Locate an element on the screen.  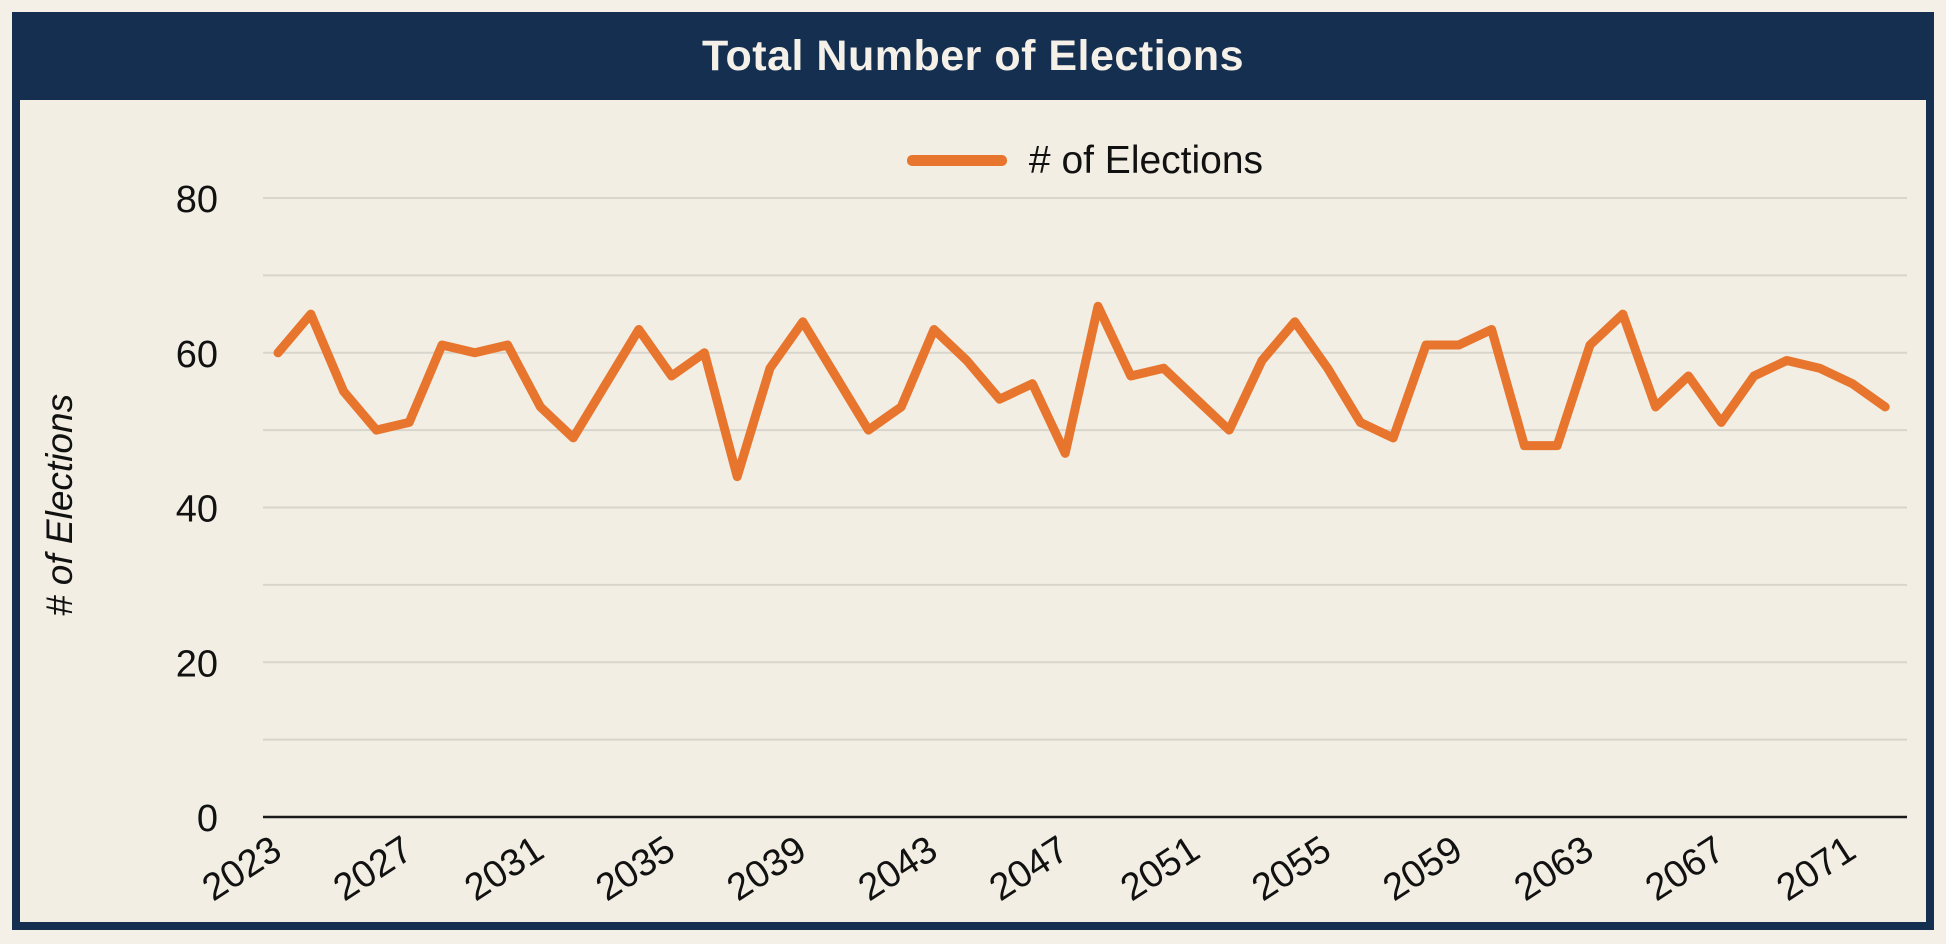
legend-label: # of Elections is located at coordinates (1146, 160).